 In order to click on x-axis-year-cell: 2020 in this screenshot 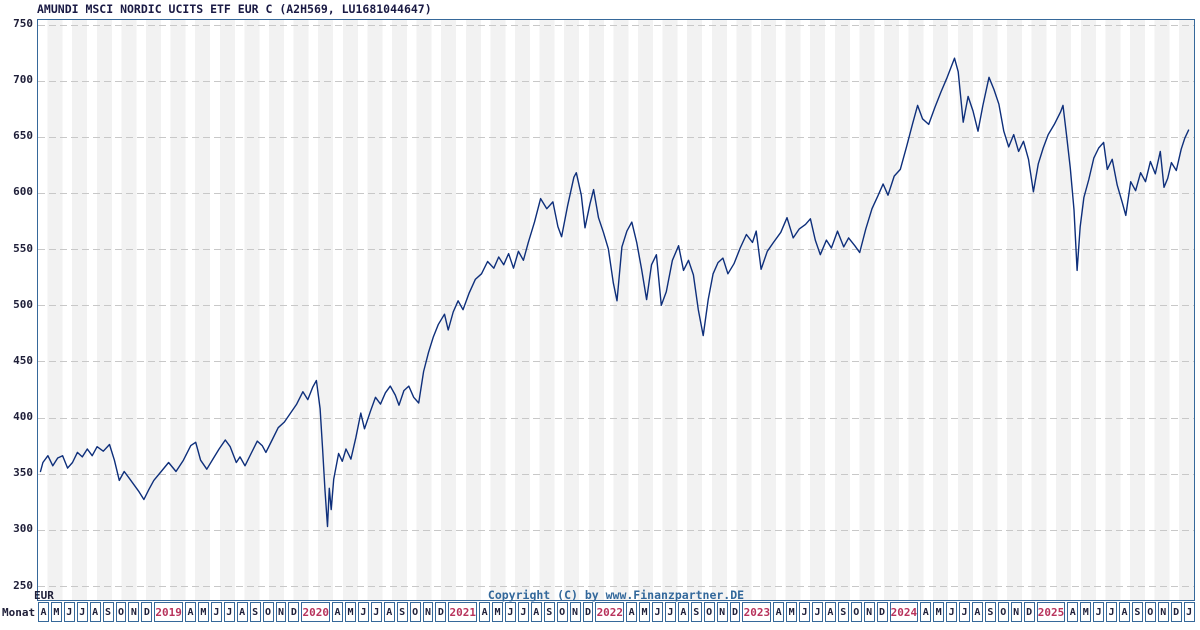, I will do `click(316, 612)`.